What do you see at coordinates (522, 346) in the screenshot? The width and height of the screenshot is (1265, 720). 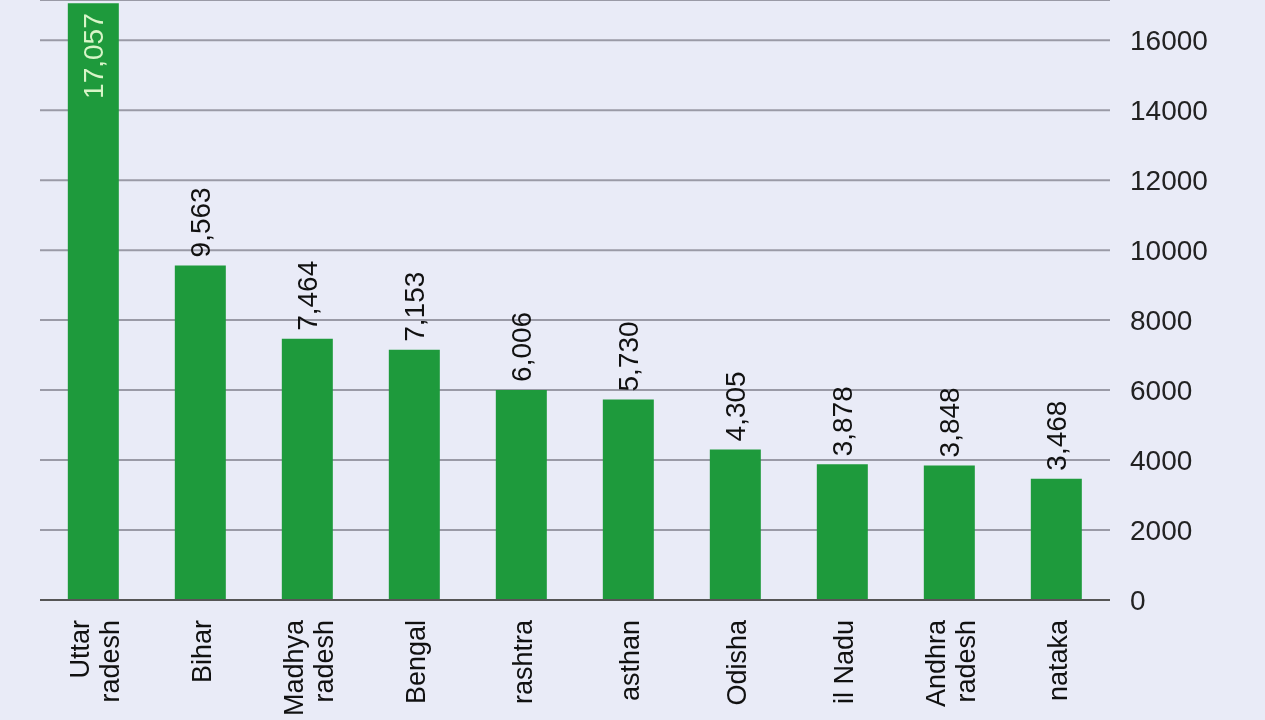 I see `data-label: 6,006` at bounding box center [522, 346].